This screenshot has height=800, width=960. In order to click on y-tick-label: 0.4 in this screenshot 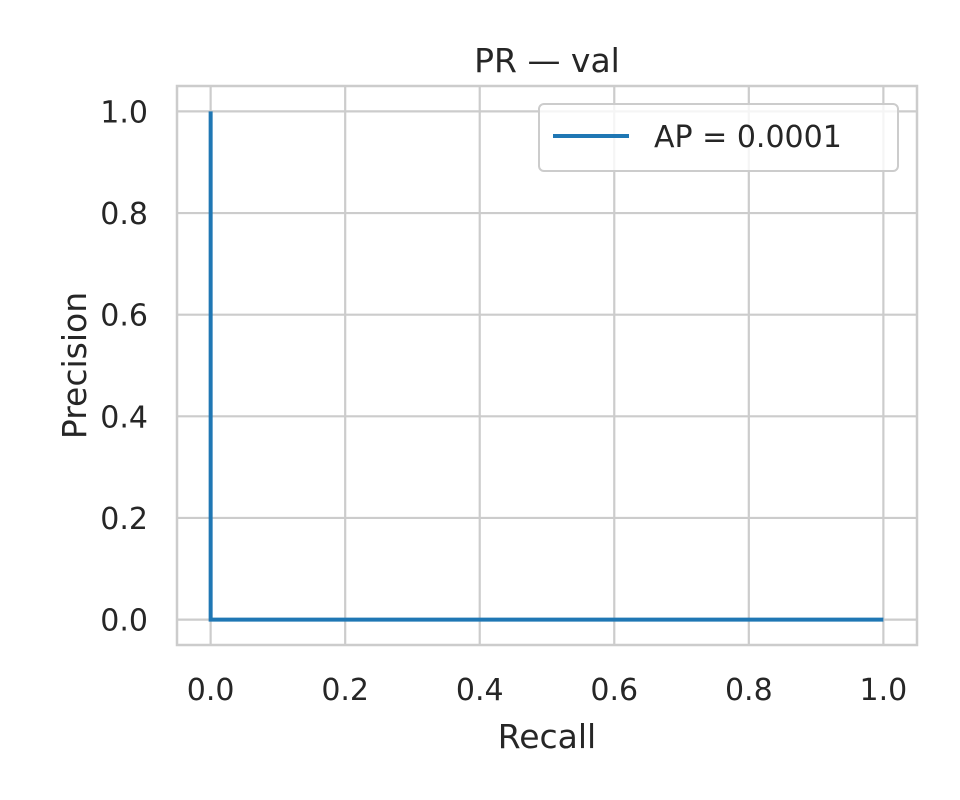, I will do `click(124, 417)`.